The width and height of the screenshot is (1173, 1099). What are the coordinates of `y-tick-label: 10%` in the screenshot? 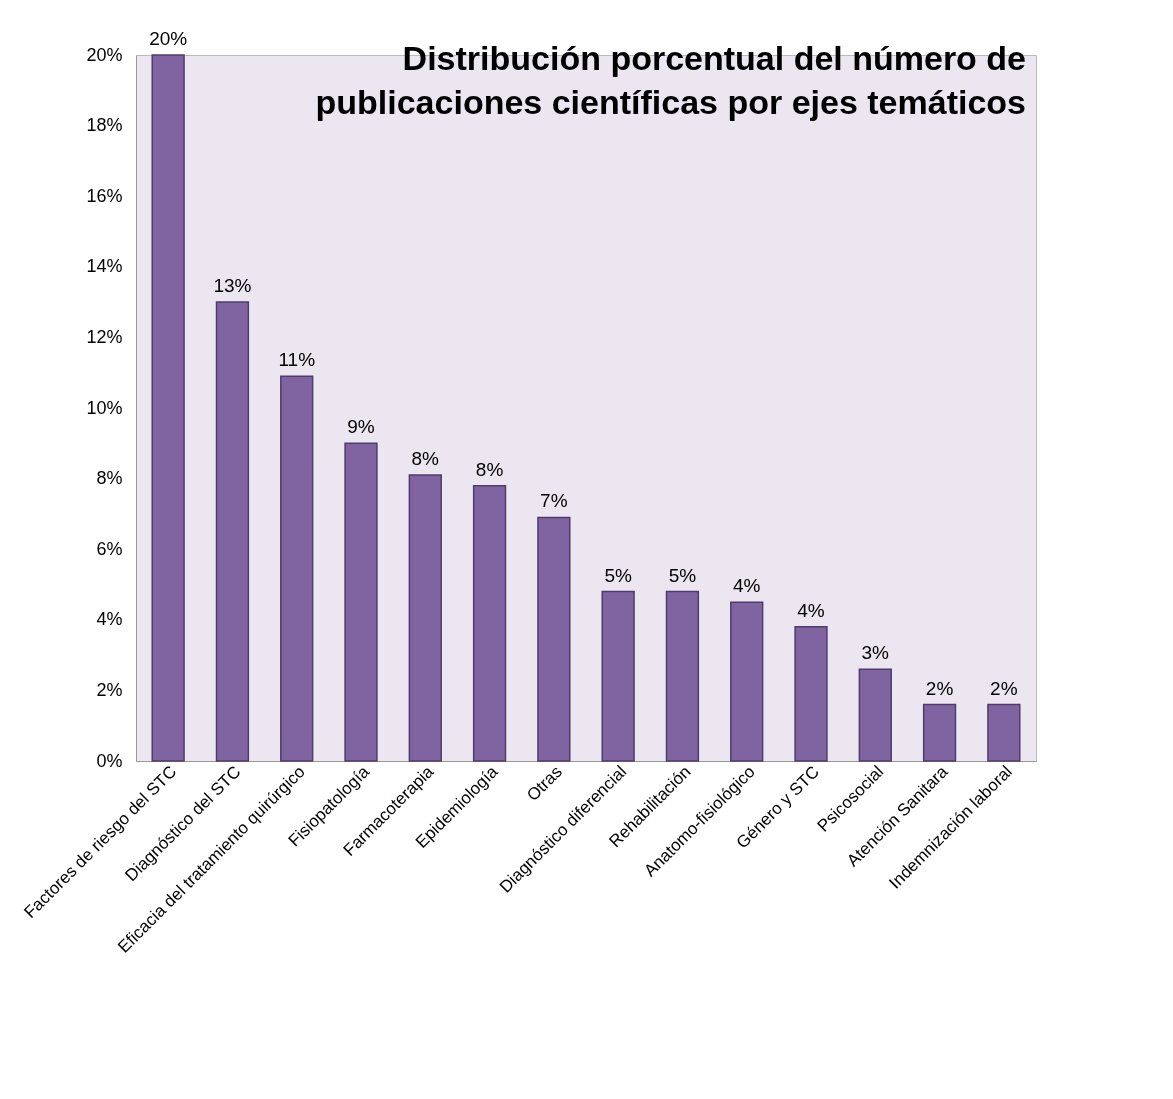 It's located at (104, 407).